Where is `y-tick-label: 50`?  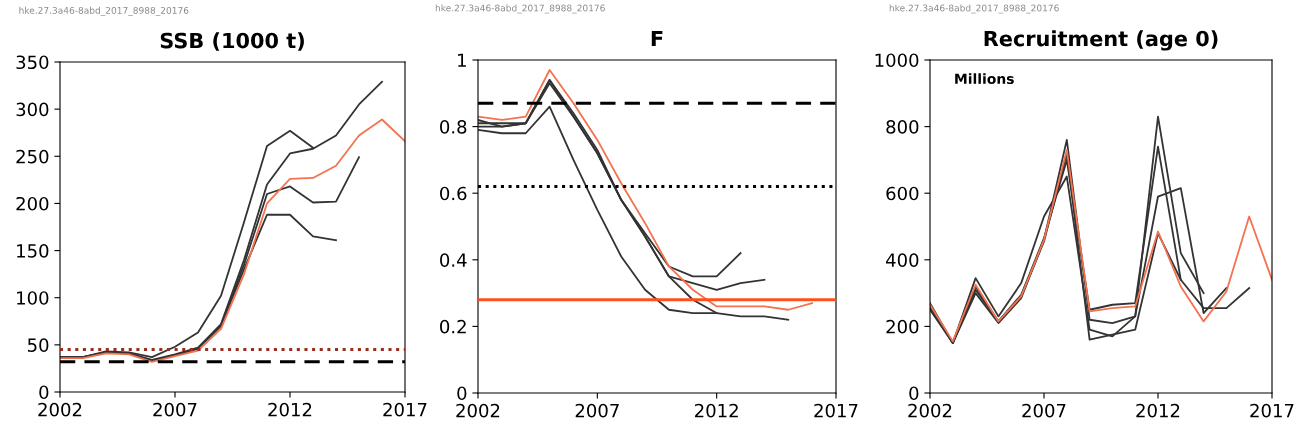
y-tick-label: 50 is located at coordinates (38, 345).